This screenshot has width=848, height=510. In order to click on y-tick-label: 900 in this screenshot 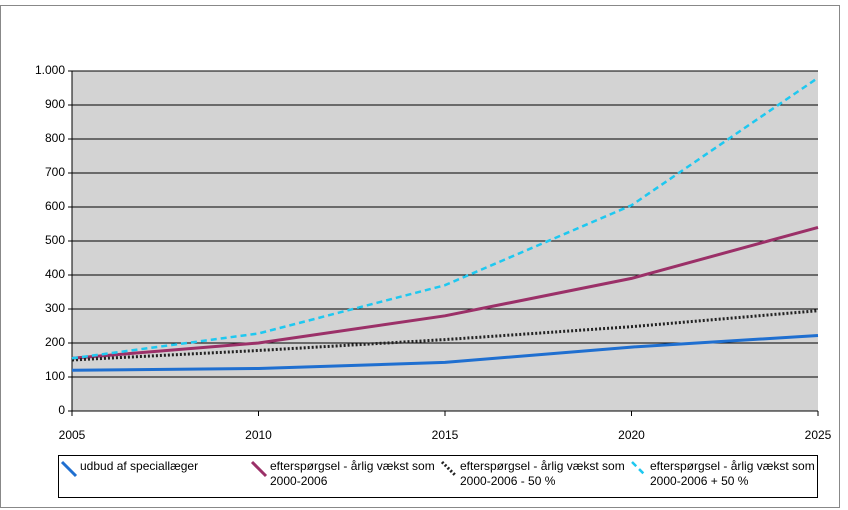, I will do `click(55, 104)`.